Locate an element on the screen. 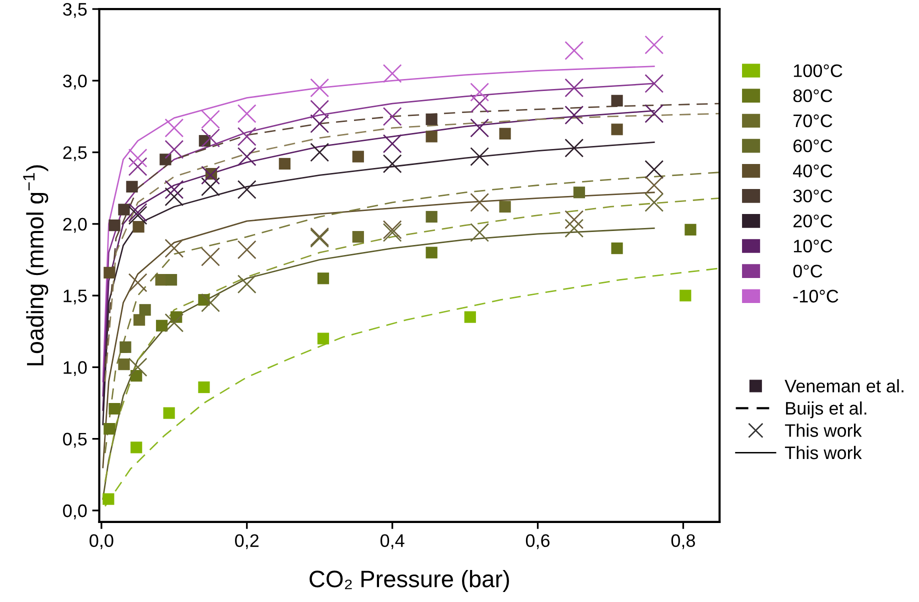 The width and height of the screenshot is (919, 602). y-tick-label: 2,5 is located at coordinates (75, 154).